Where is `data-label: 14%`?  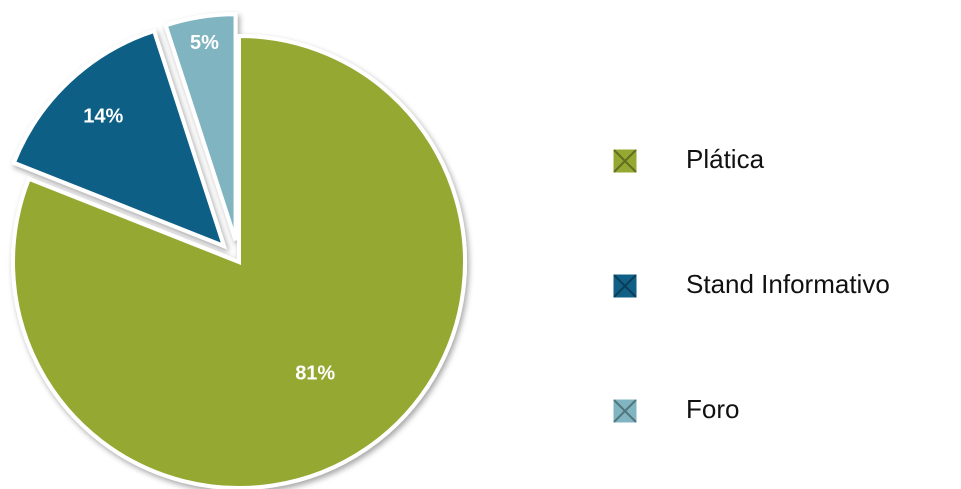
data-label: 14% is located at coordinates (103, 117).